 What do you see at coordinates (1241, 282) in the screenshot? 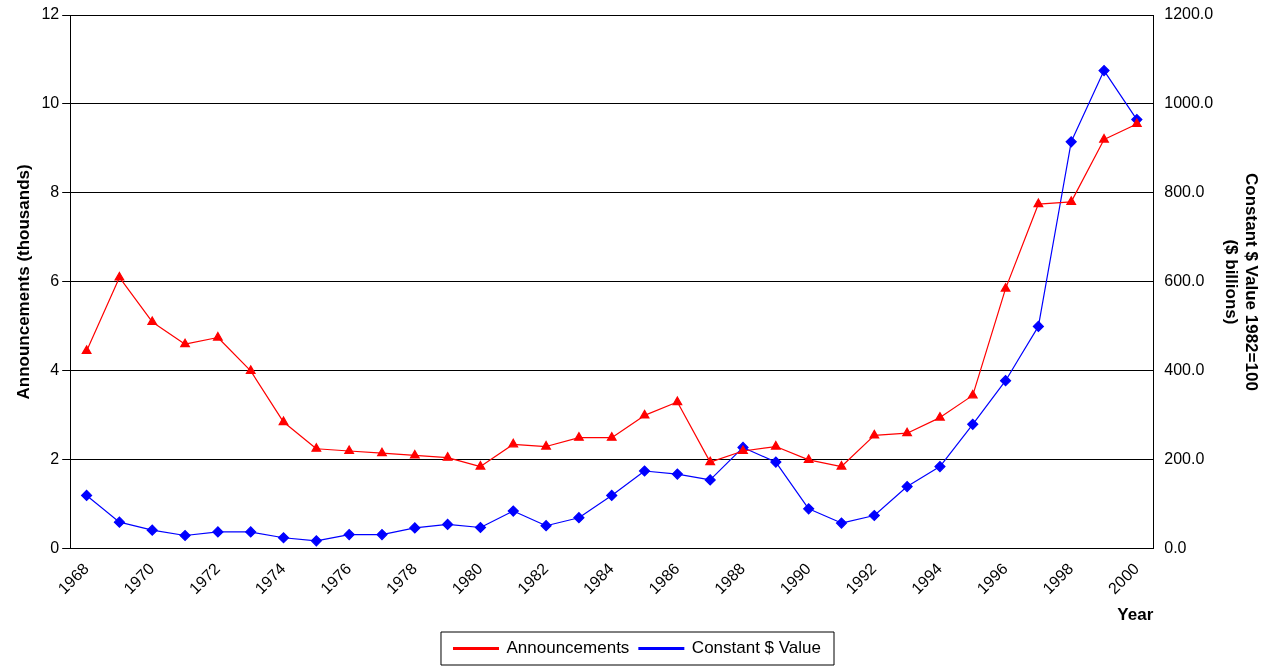
I see `y2-axis-title: Constant $ Value 1982=100 ($ billions)` at bounding box center [1241, 282].